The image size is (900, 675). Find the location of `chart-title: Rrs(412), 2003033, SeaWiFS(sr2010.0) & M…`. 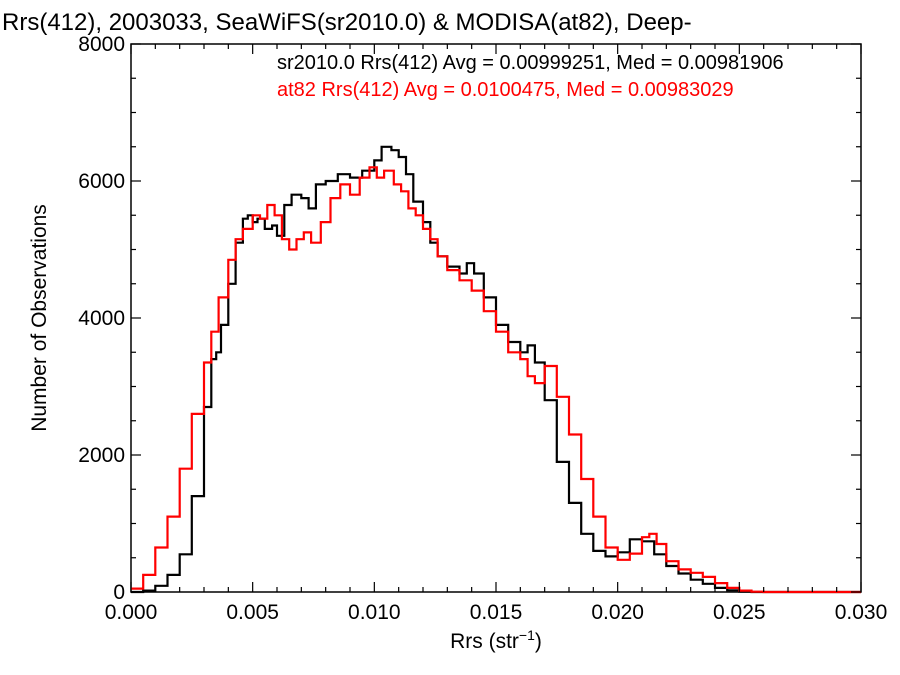

chart-title: Rrs(412), 2003033, SeaWiFS(sr2010.0) & M… is located at coordinates (347, 22).